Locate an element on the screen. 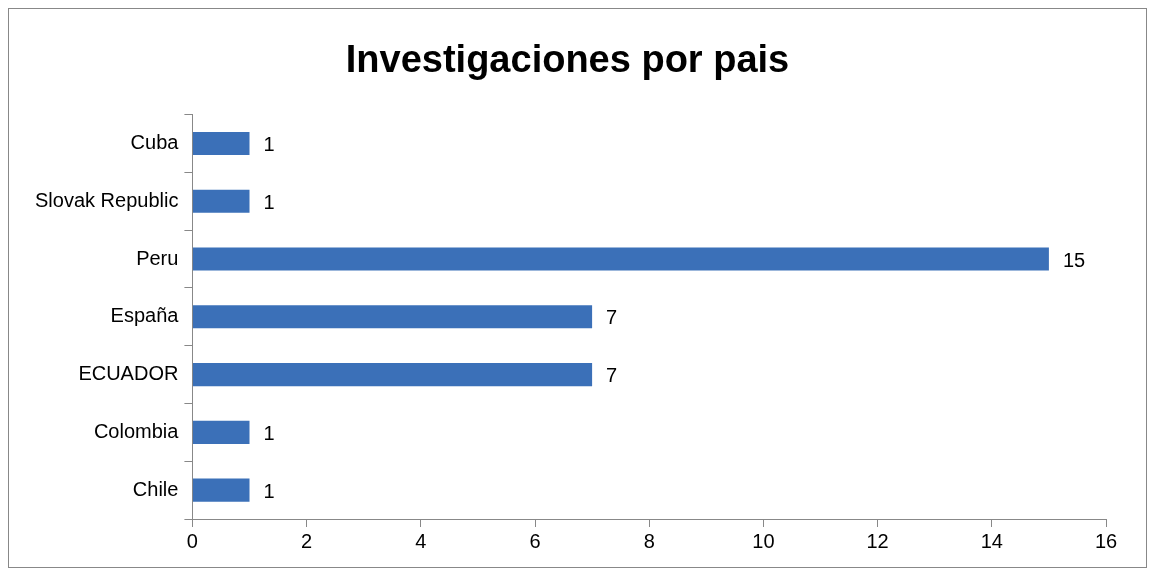 The width and height of the screenshot is (1157, 578). y-tick-label: España is located at coordinates (145, 315).